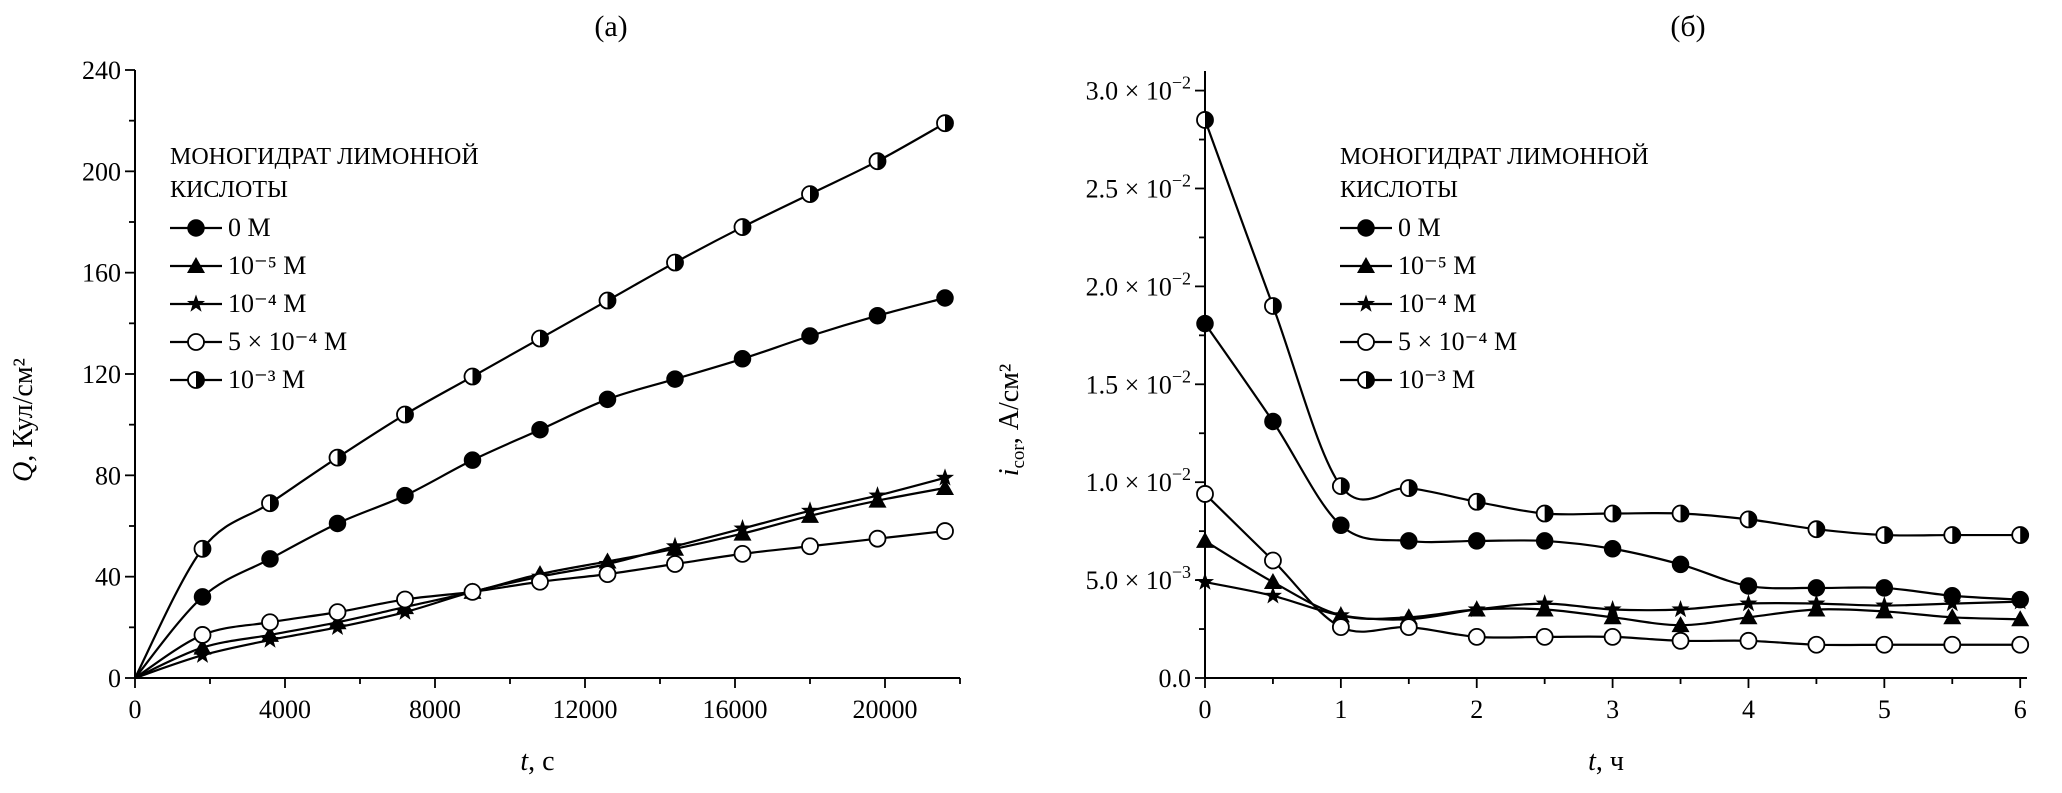 The image size is (2062, 793). I want to click on legend-item: 10⁻³ M, so click(237, 379).